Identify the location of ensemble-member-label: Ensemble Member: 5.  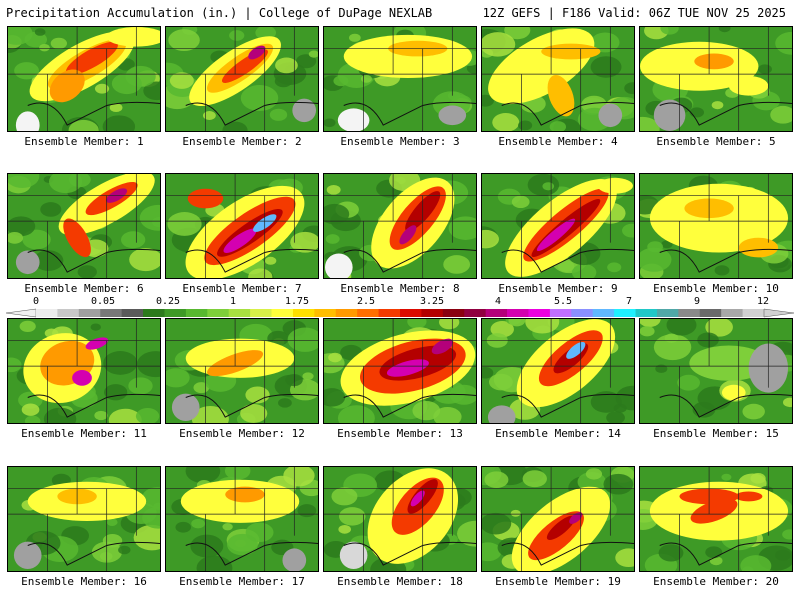
(716, 141).